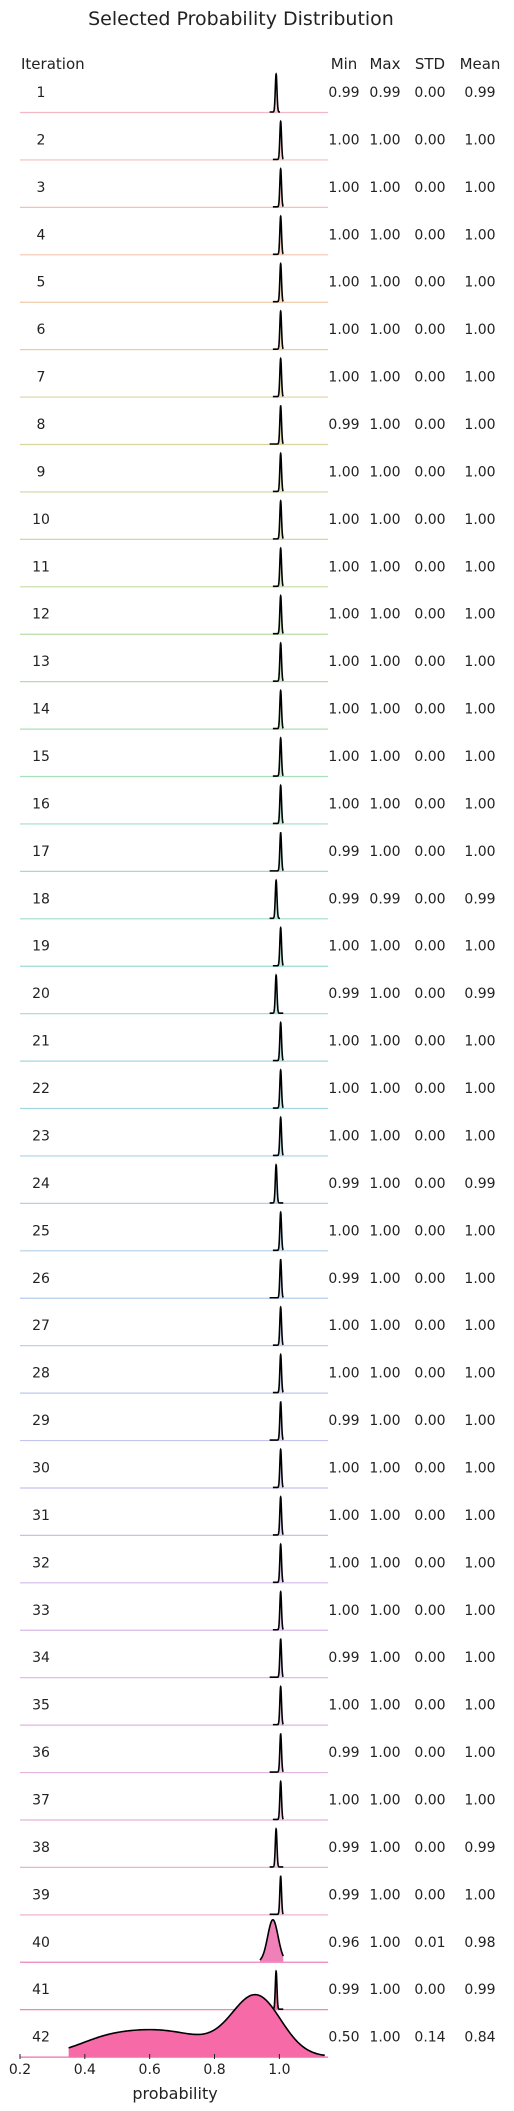 This screenshot has width=514, height=2111. I want to click on iteration-label: 33, so click(41, 1611).